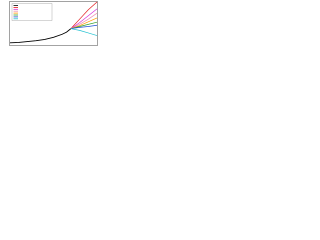  I want to click on chart, so click(53, 23).